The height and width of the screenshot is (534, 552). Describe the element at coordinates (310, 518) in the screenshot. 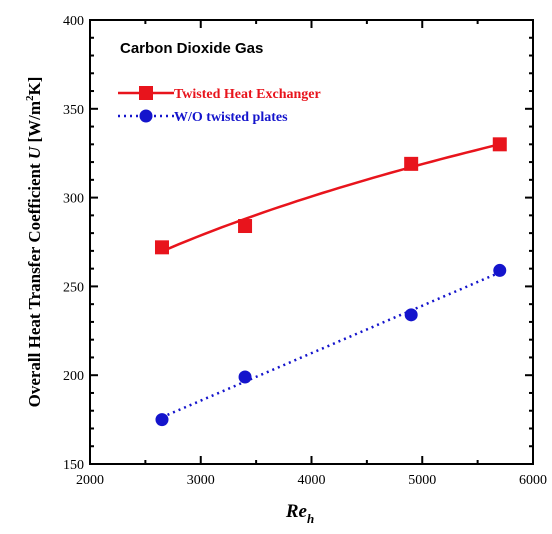

I see `x-axis-title-sub: h` at that location.